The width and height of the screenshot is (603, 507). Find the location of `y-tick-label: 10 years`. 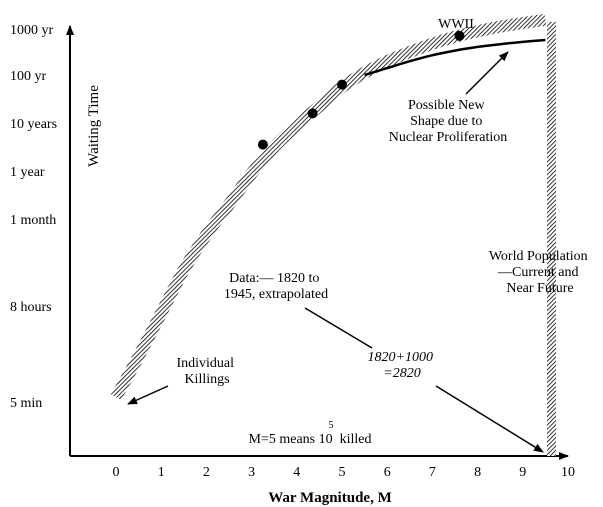

y-tick-label: 10 years is located at coordinates (33, 124).